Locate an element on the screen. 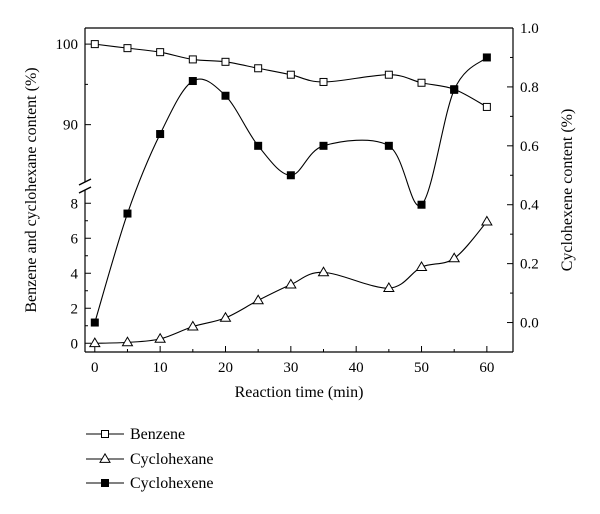  legend-item-cyclohexane: Cyclohexane is located at coordinates (150, 459).